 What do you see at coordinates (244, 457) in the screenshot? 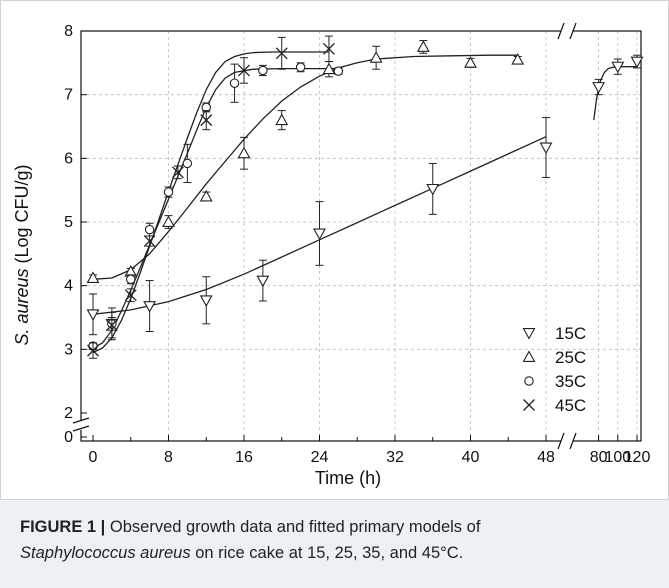
I see `x-tick-label: 16` at bounding box center [244, 457].